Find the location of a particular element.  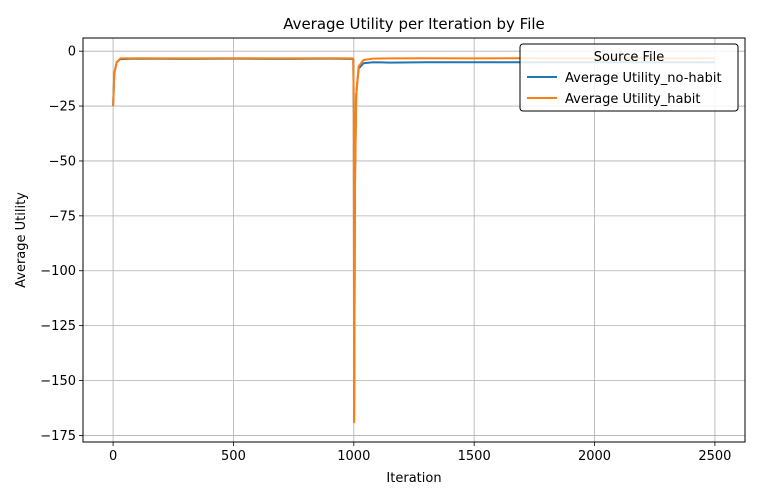

x-tick-label: 0 is located at coordinates (113, 456).